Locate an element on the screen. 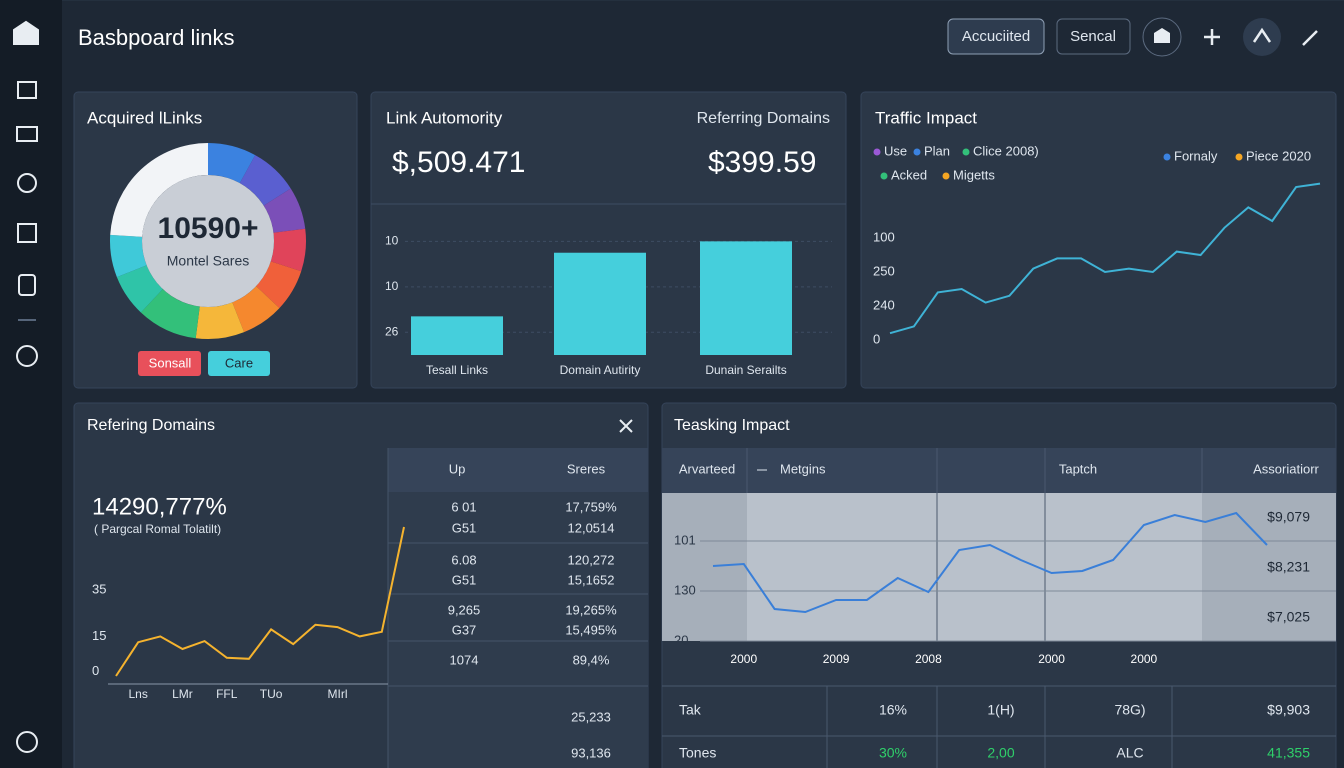 The image size is (1344, 768). table-cell: 19,265% is located at coordinates (591, 609).